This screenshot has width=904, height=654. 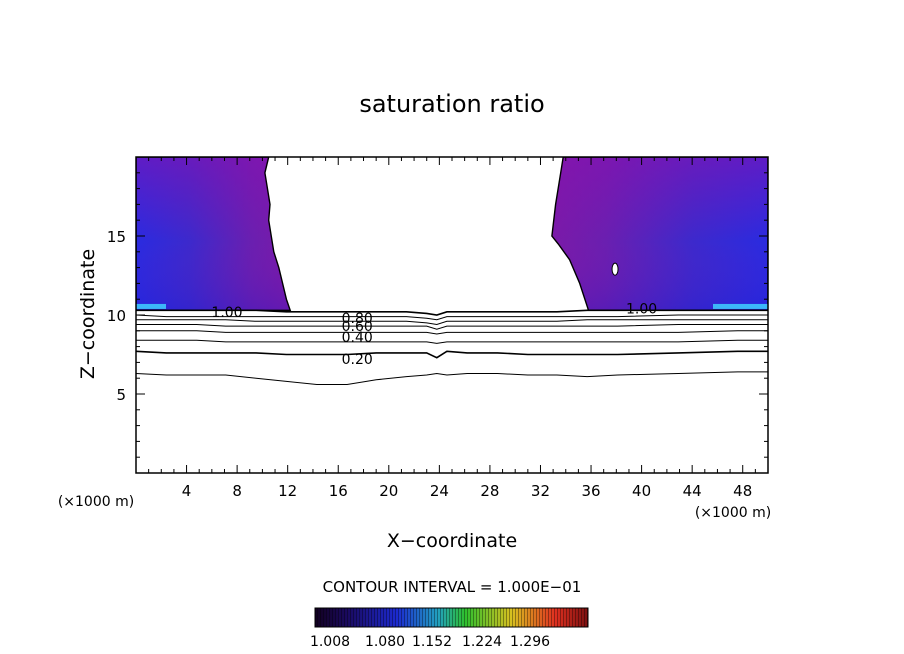 I want to click on x-tick-label: 20, so click(x=388, y=491).